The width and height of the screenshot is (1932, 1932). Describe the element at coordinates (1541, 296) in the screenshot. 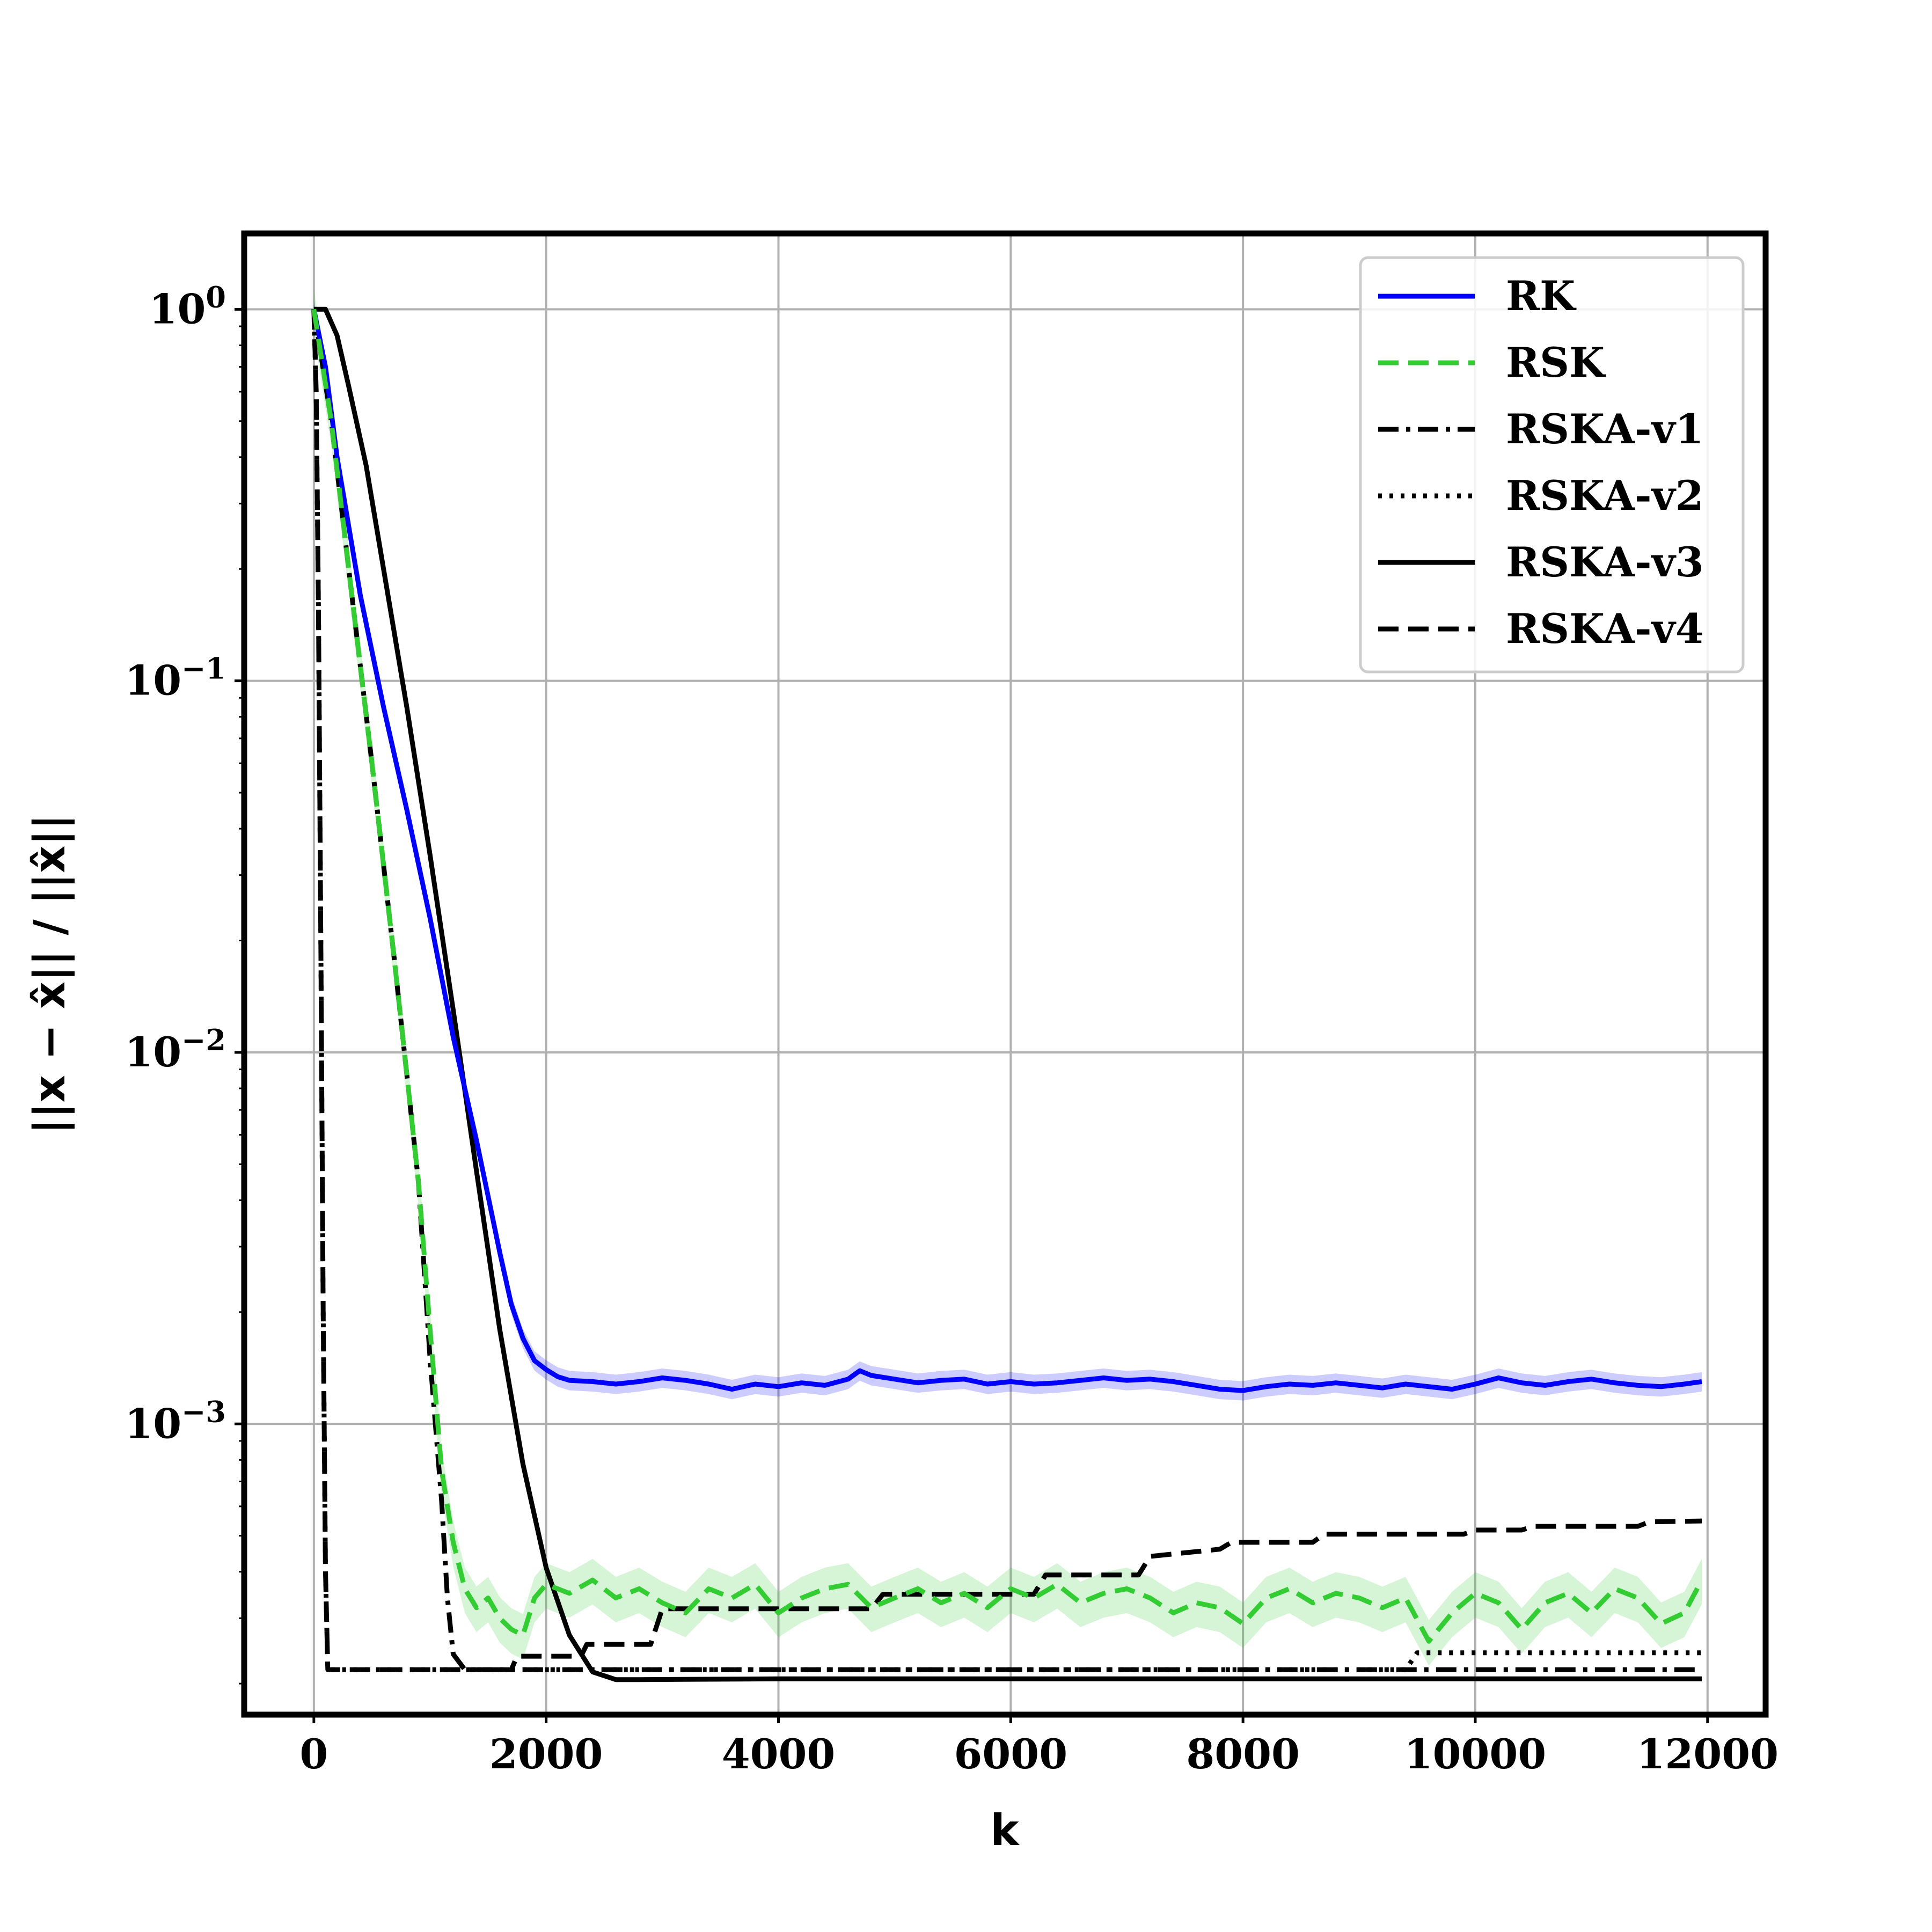

I see `legend-label: RK` at that location.